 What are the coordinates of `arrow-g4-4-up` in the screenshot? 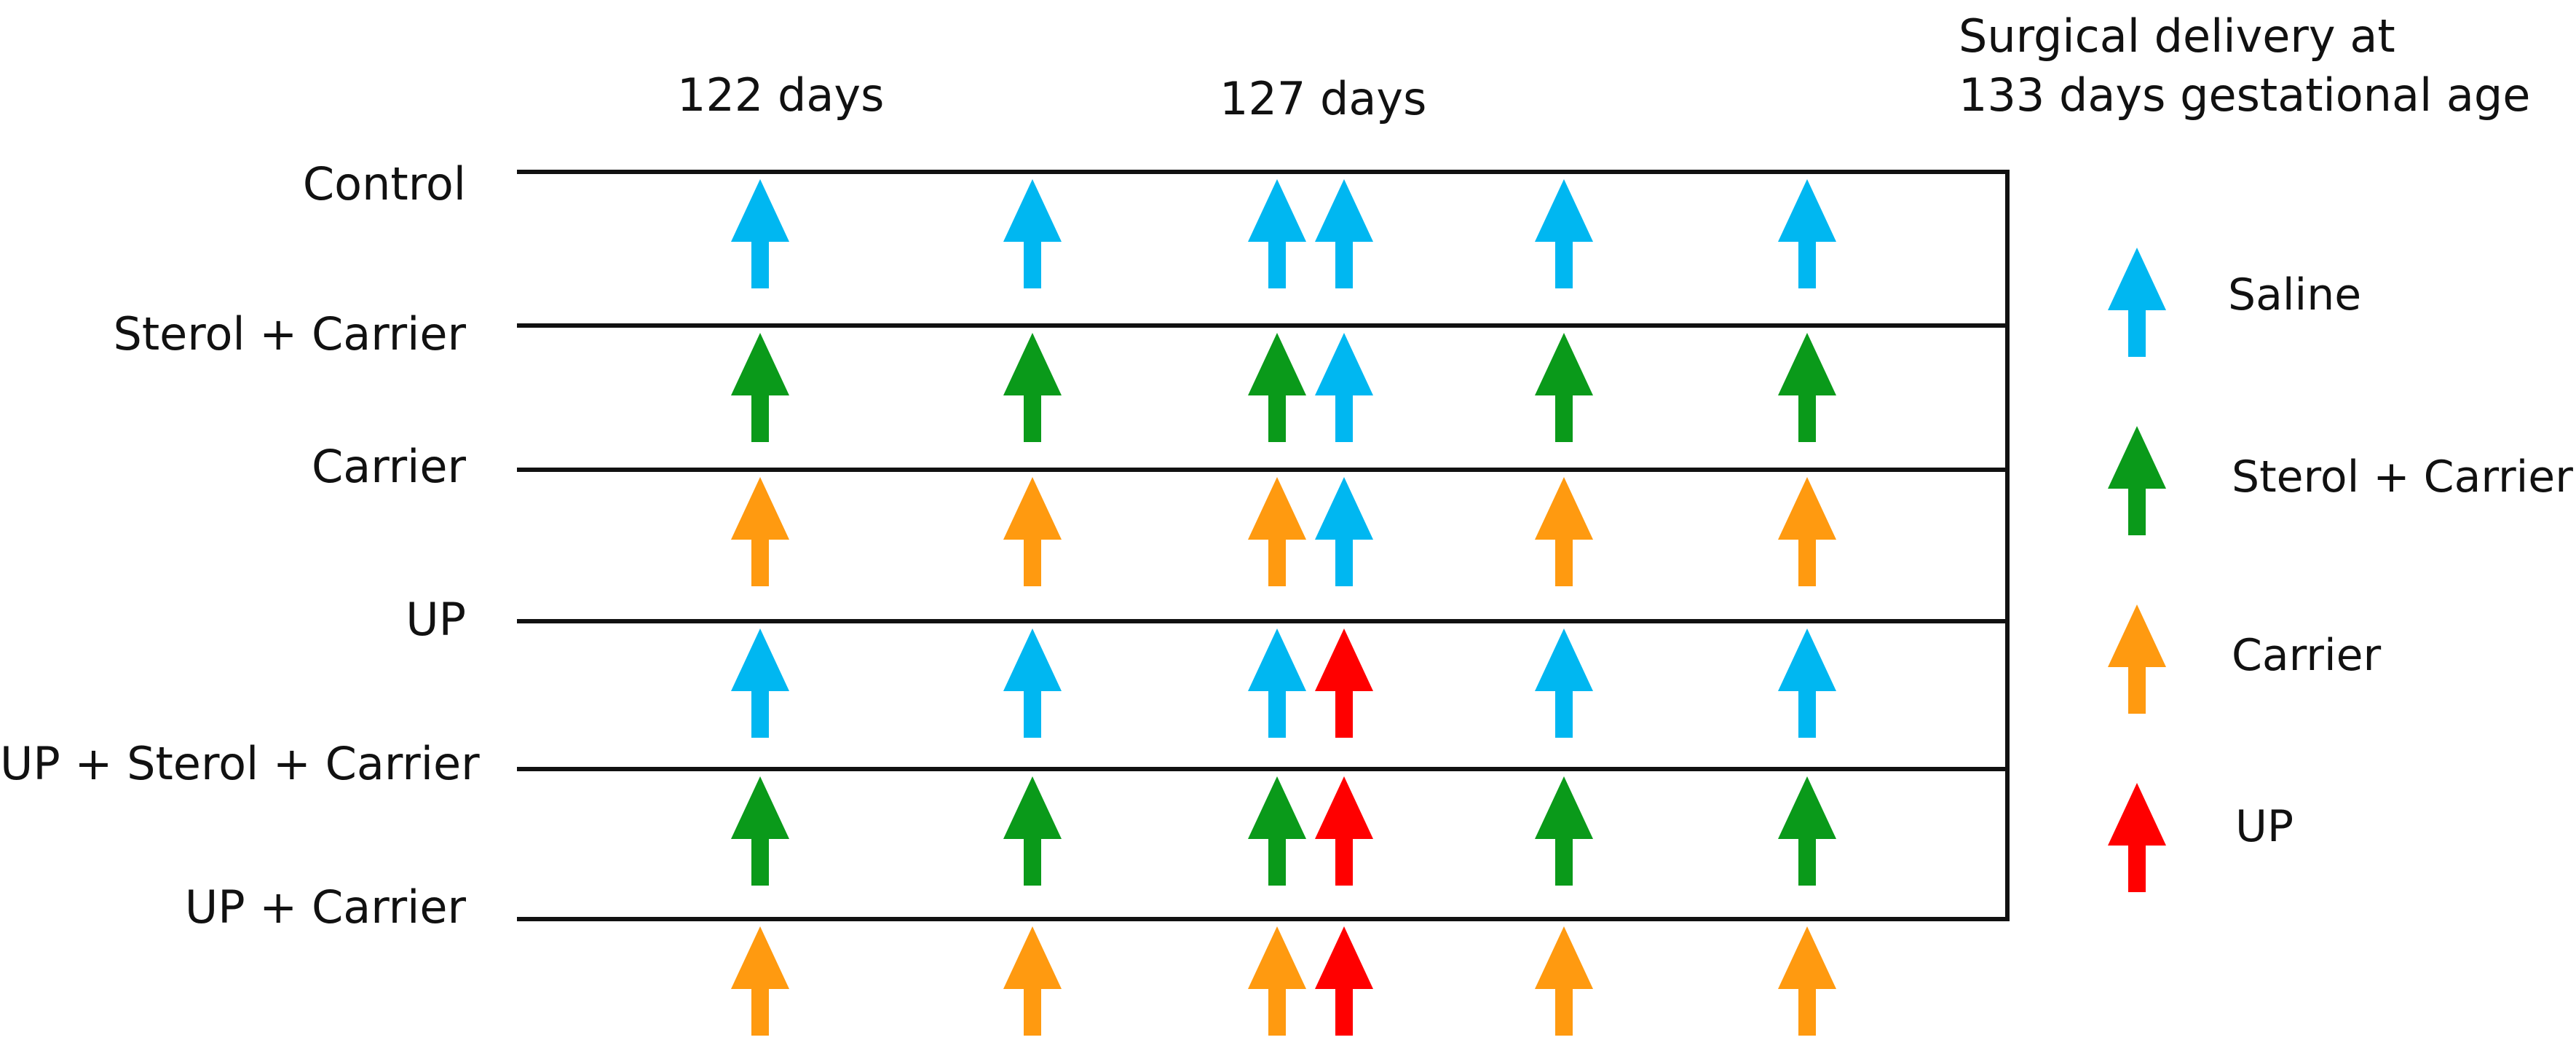 It's located at (1344, 683).